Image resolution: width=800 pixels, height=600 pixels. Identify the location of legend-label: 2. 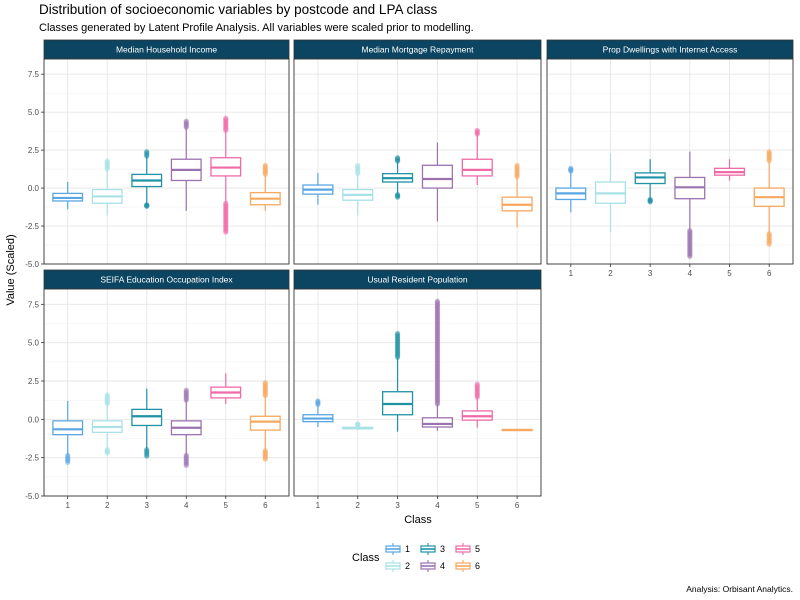
(407, 566).